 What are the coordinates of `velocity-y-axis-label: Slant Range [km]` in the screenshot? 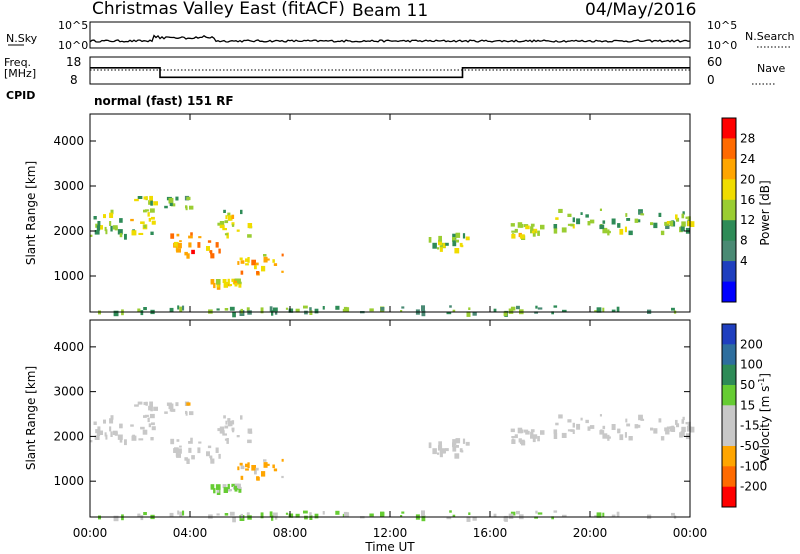 It's located at (31, 418).